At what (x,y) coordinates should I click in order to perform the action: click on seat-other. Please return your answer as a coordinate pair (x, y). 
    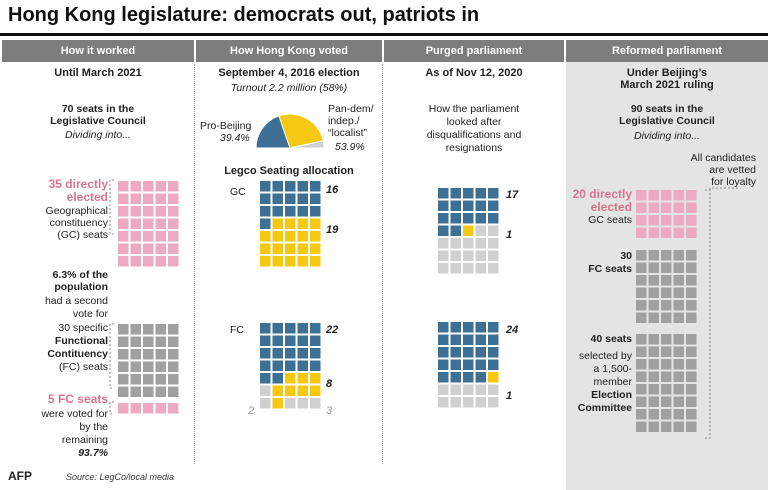
    Looking at the image, I should click on (315, 403).